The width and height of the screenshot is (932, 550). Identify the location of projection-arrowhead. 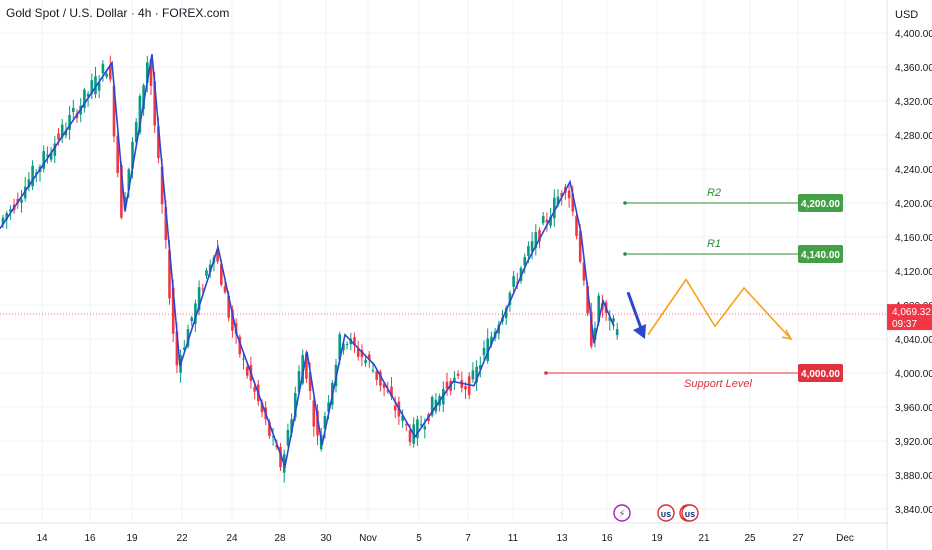
(787, 335).